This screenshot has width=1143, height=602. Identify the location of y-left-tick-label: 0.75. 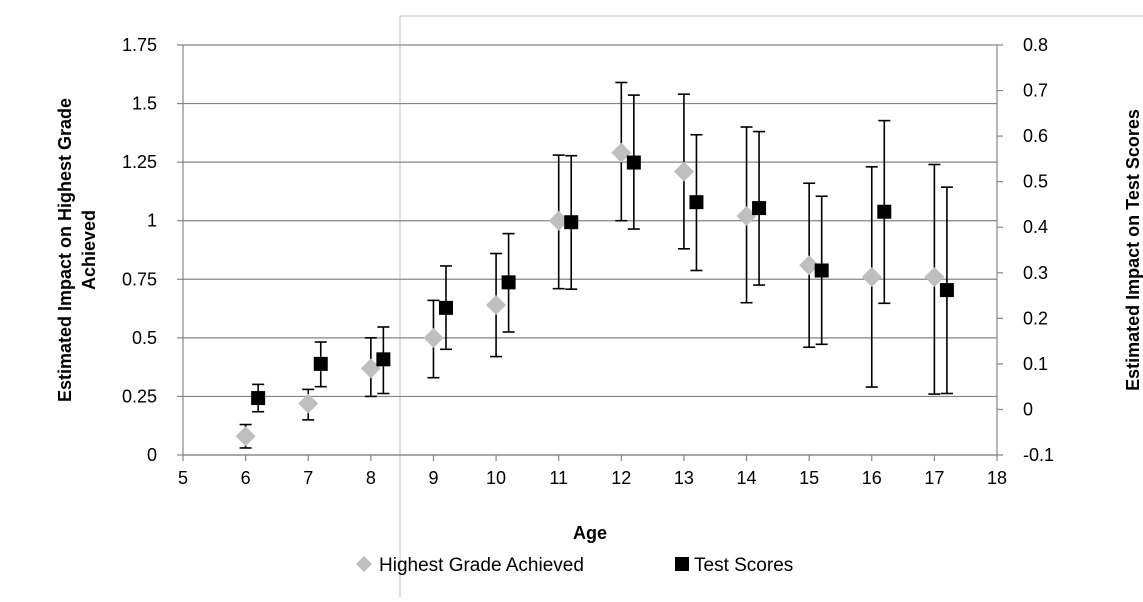
(139, 279).